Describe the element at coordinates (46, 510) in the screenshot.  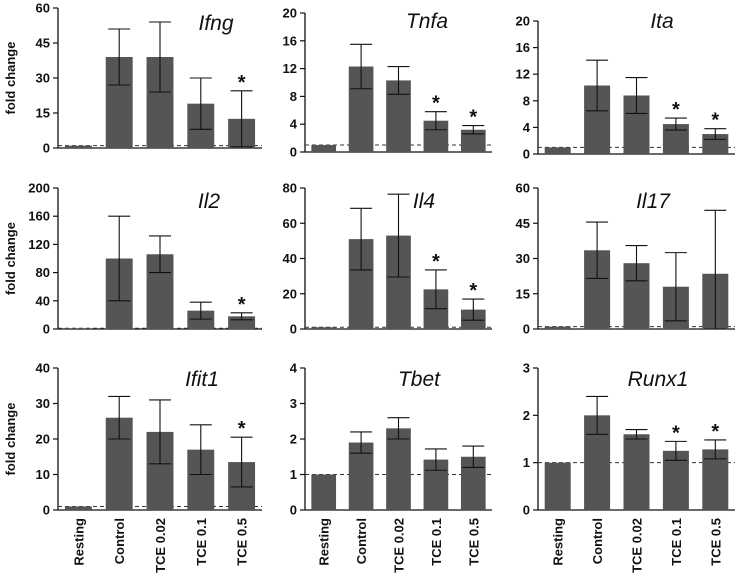
I see `ifit1-tick-label: 0` at that location.